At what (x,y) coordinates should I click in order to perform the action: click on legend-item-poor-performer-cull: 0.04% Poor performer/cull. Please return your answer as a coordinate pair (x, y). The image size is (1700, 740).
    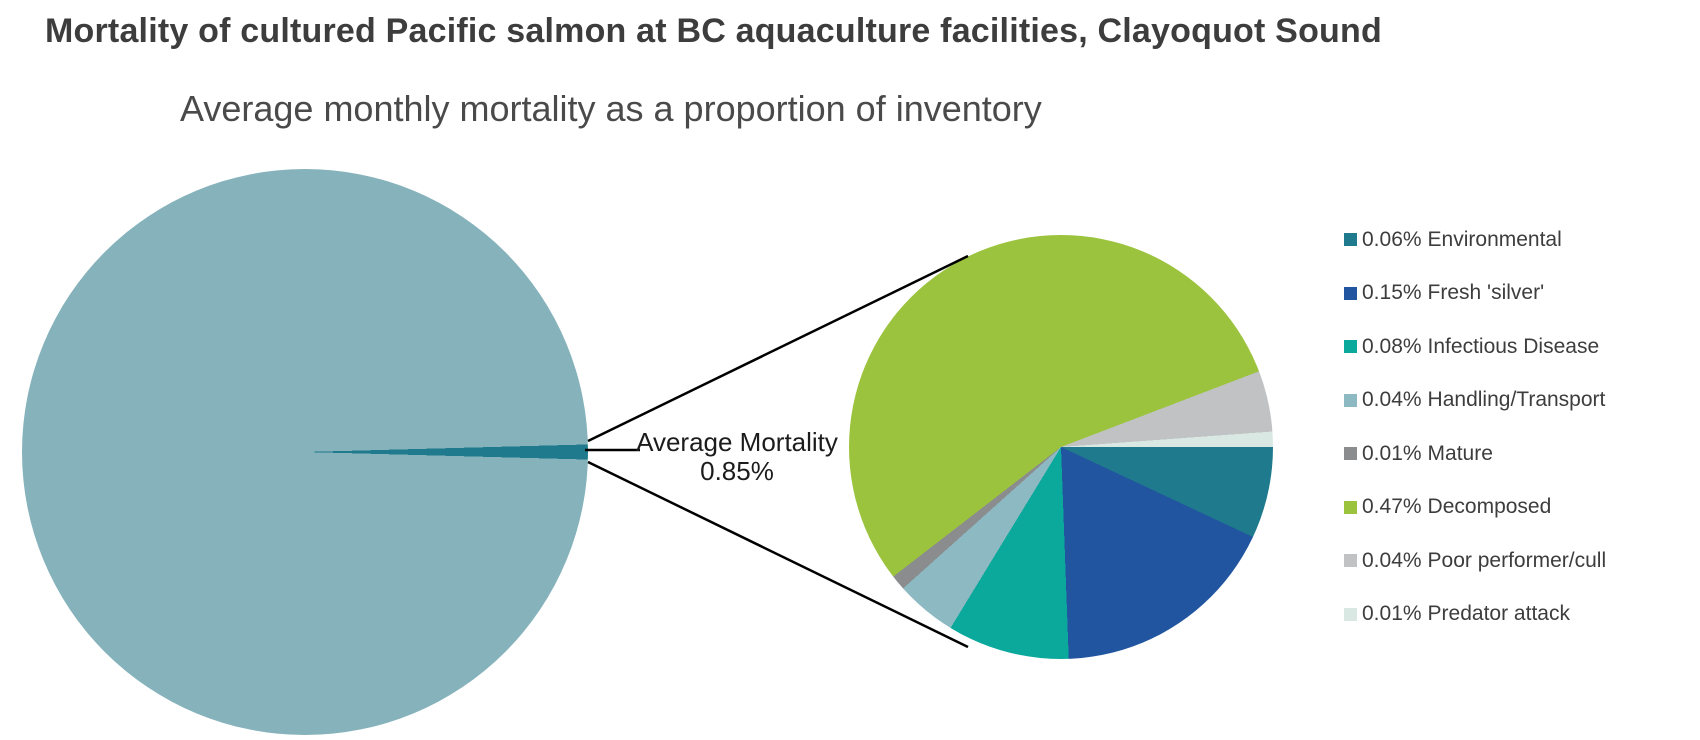
    Looking at the image, I should click on (1475, 561).